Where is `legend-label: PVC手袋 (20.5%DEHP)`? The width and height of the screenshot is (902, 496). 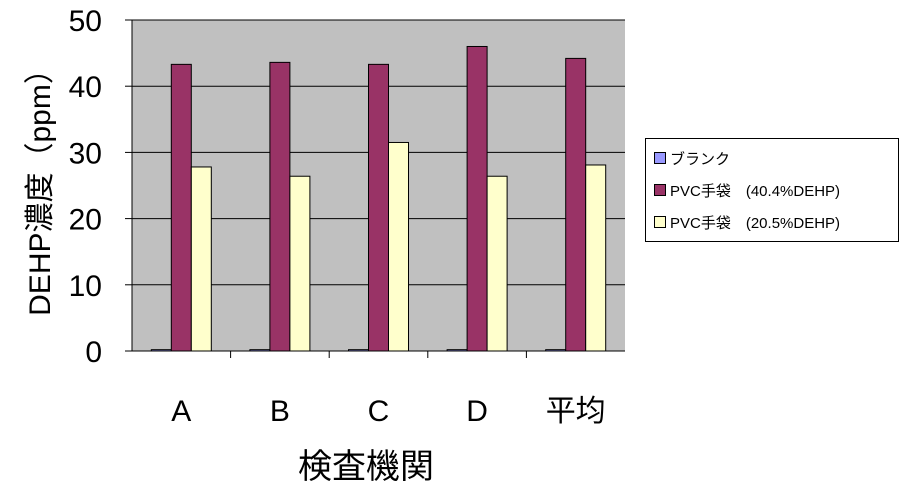
legend-label: PVC手袋 (20.5%DEHP) is located at coordinates (755, 223).